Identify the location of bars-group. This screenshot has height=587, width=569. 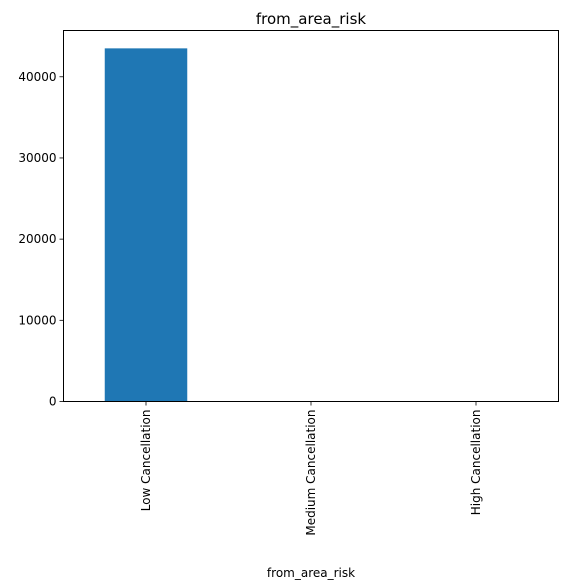
(146, 225).